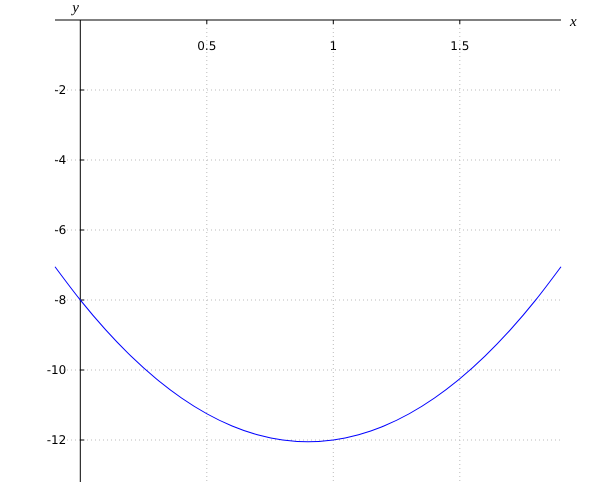 Image resolution: width=600 pixels, height=500 pixels. Describe the element at coordinates (206, 46) in the screenshot. I see `x-tick-label: 0.5` at that location.